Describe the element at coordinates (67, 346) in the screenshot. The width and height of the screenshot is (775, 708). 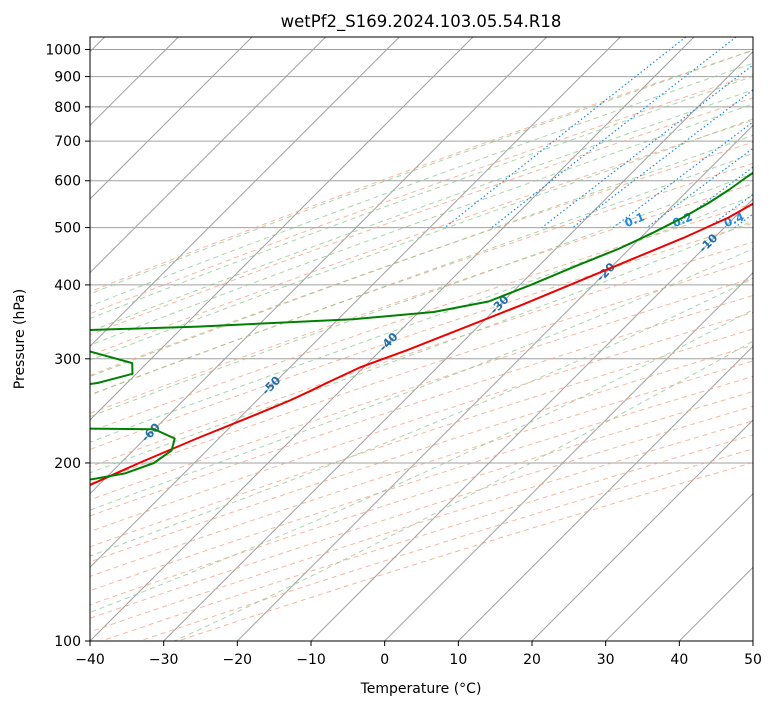
I see `y-axis: 1000 900 800 700 600 500 400 300 200 100` at that location.